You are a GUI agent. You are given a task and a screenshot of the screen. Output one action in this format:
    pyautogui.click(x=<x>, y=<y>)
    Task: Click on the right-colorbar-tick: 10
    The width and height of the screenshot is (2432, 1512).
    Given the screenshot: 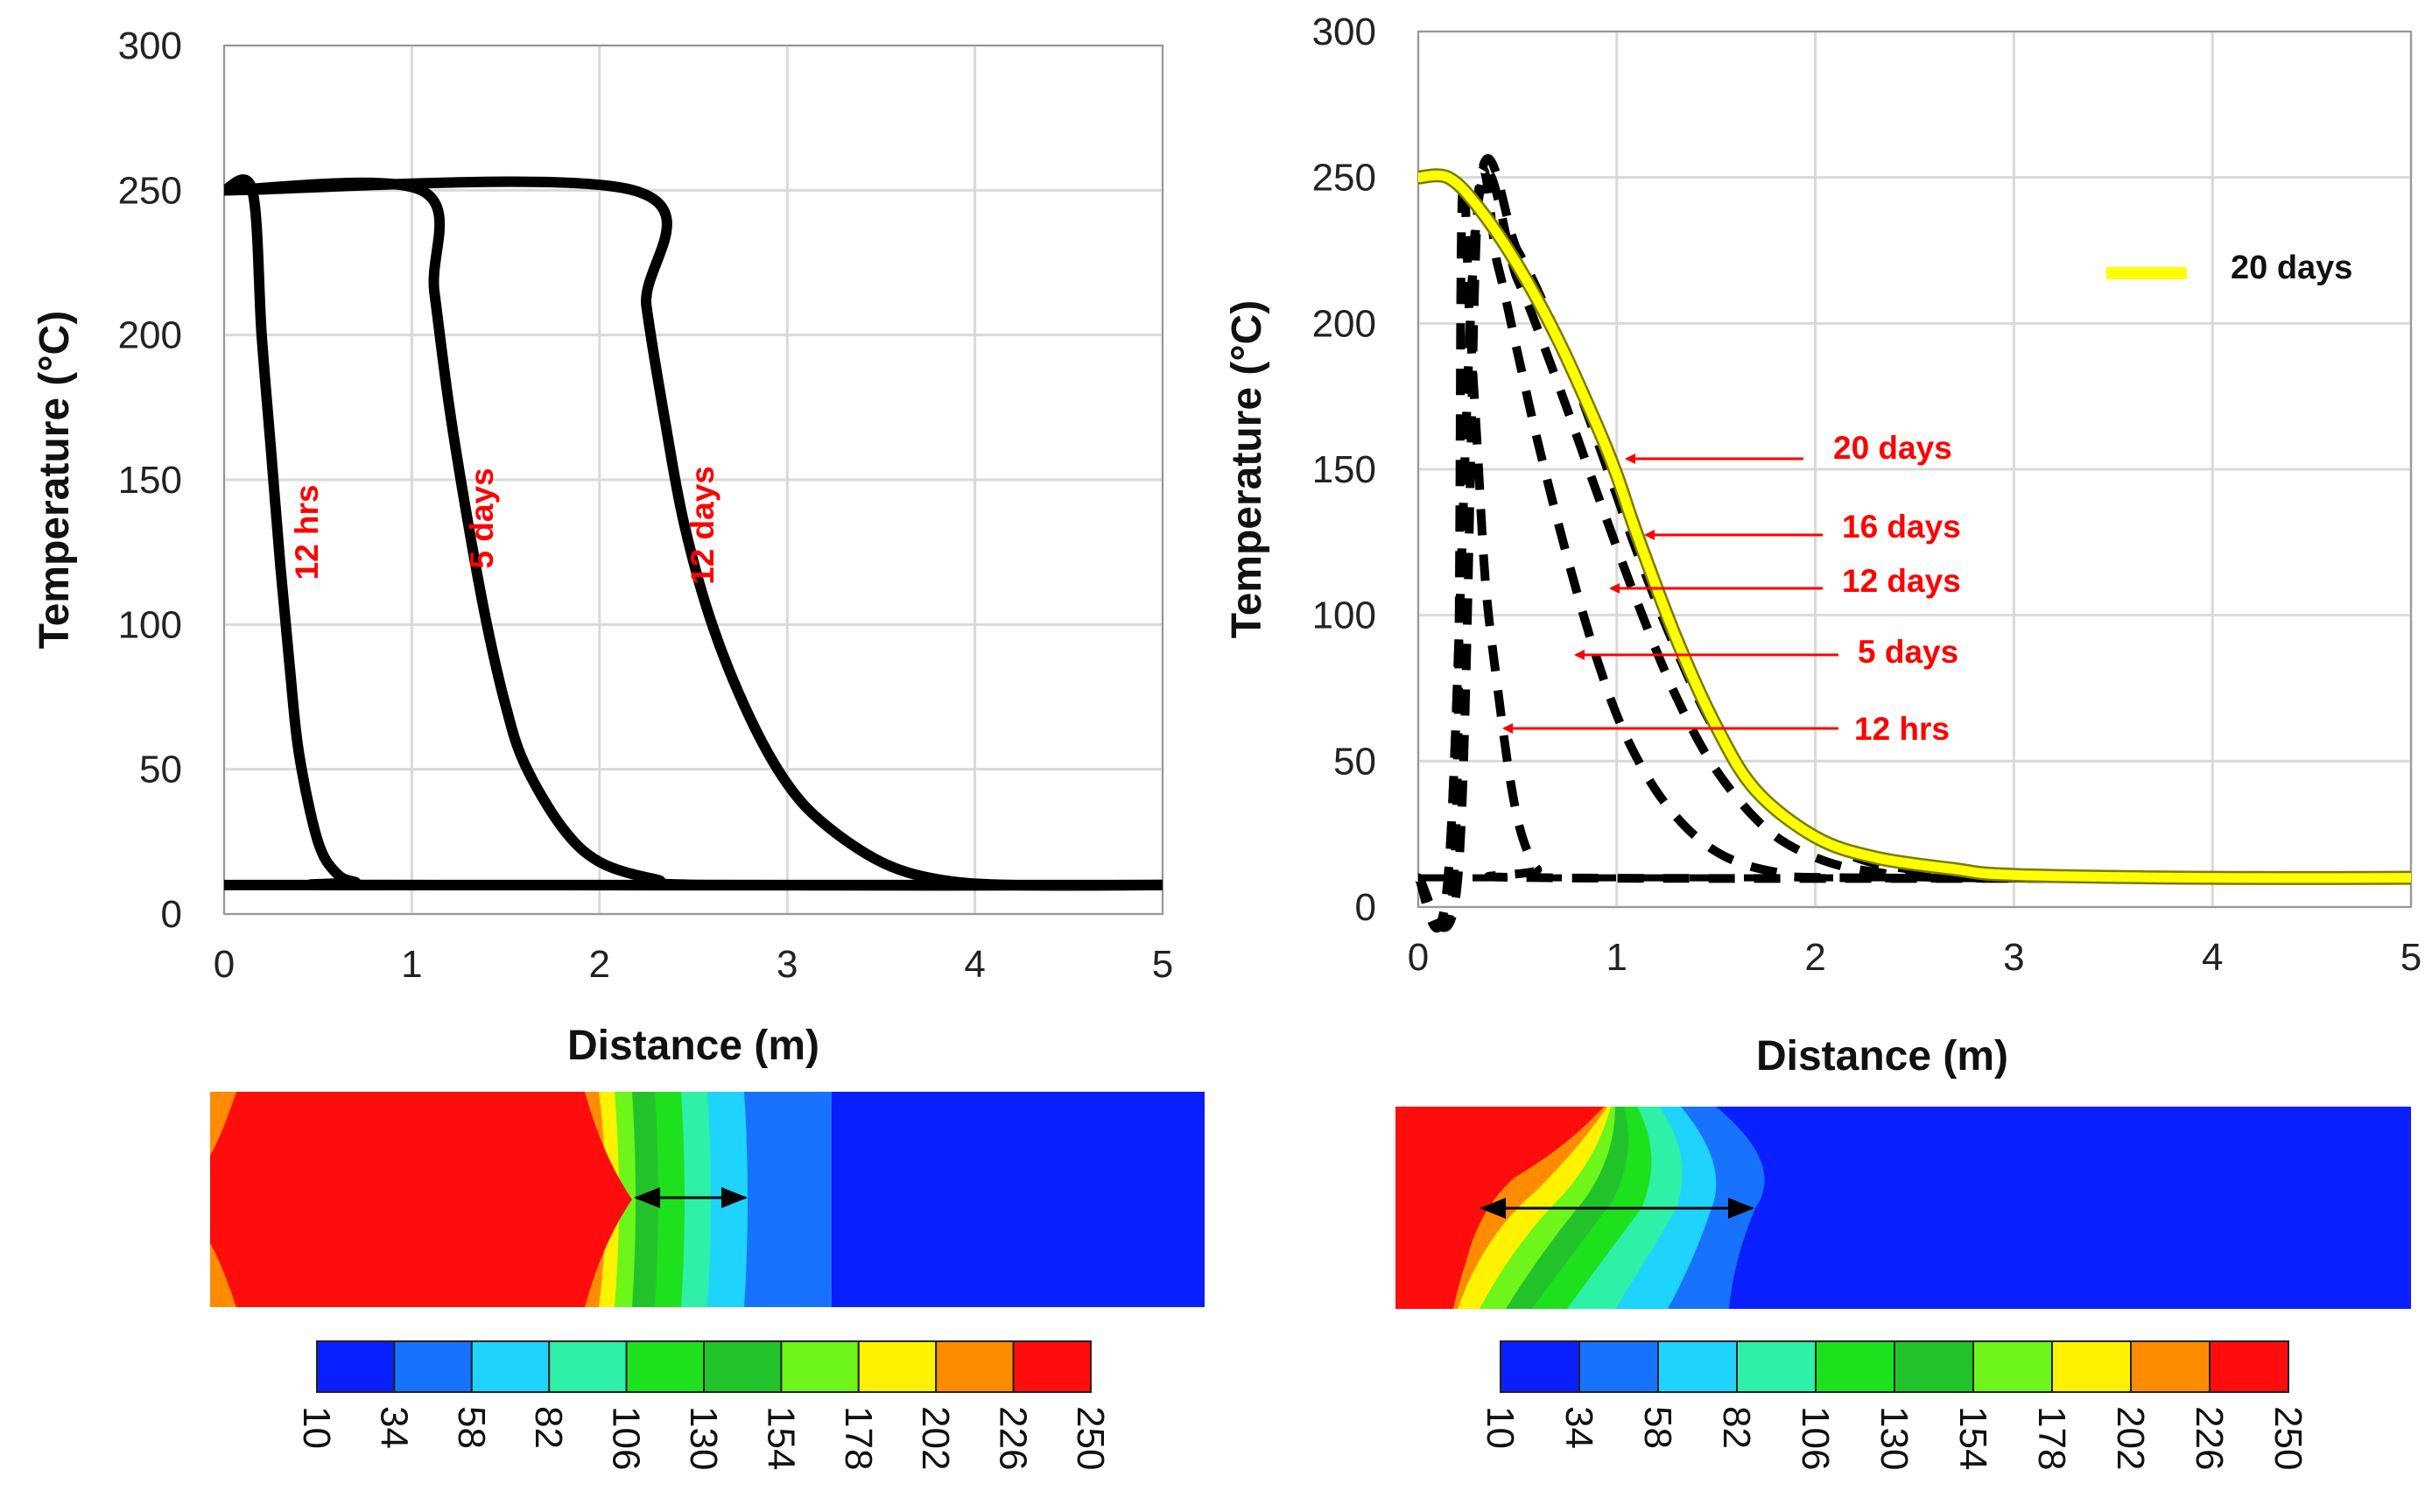 What is the action you would take?
    pyautogui.click(x=1500, y=1427)
    